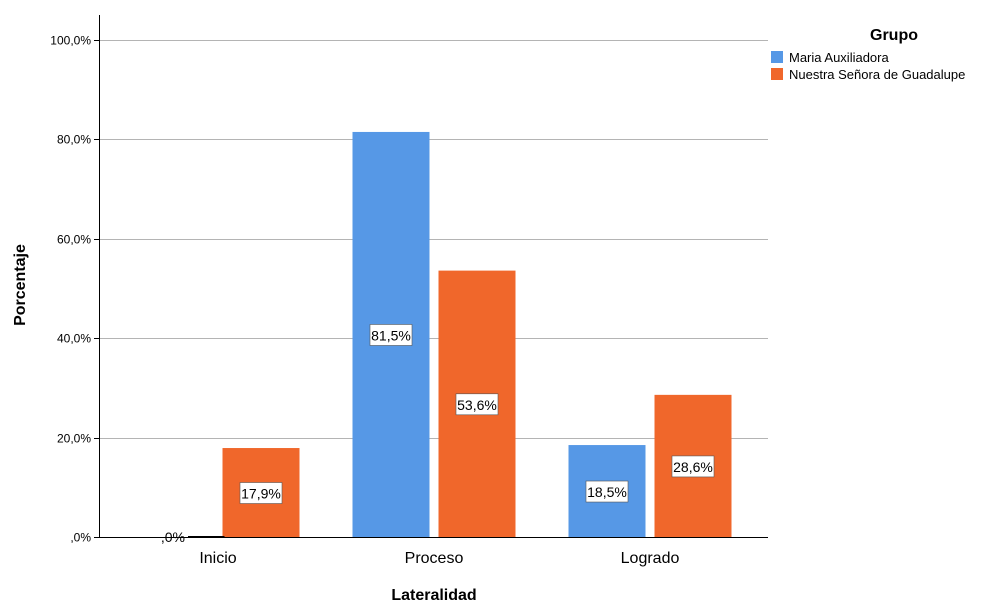  What do you see at coordinates (70, 289) in the screenshot?
I see `y-tick-labels: ,0% 20,0% 40,0% 60,0% 80,0% 100,0%` at bounding box center [70, 289].